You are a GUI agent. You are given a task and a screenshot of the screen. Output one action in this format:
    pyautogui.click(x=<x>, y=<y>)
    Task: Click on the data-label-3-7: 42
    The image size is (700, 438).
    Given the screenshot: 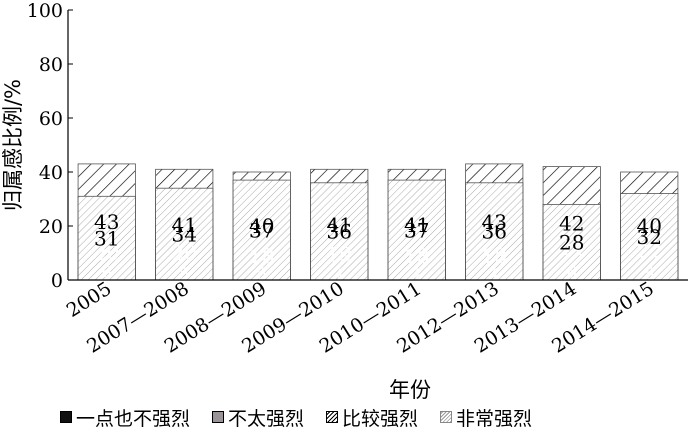 What is the action you would take?
    pyautogui.click(x=571, y=224)
    